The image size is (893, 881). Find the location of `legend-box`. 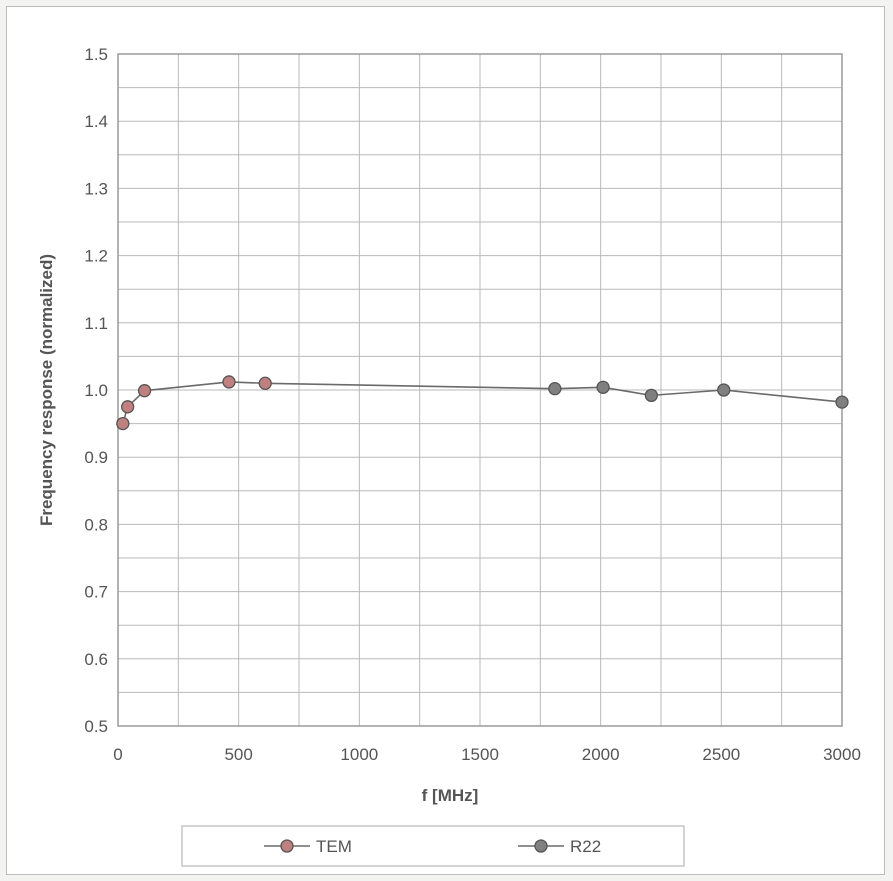

legend-box is located at coordinates (433, 846).